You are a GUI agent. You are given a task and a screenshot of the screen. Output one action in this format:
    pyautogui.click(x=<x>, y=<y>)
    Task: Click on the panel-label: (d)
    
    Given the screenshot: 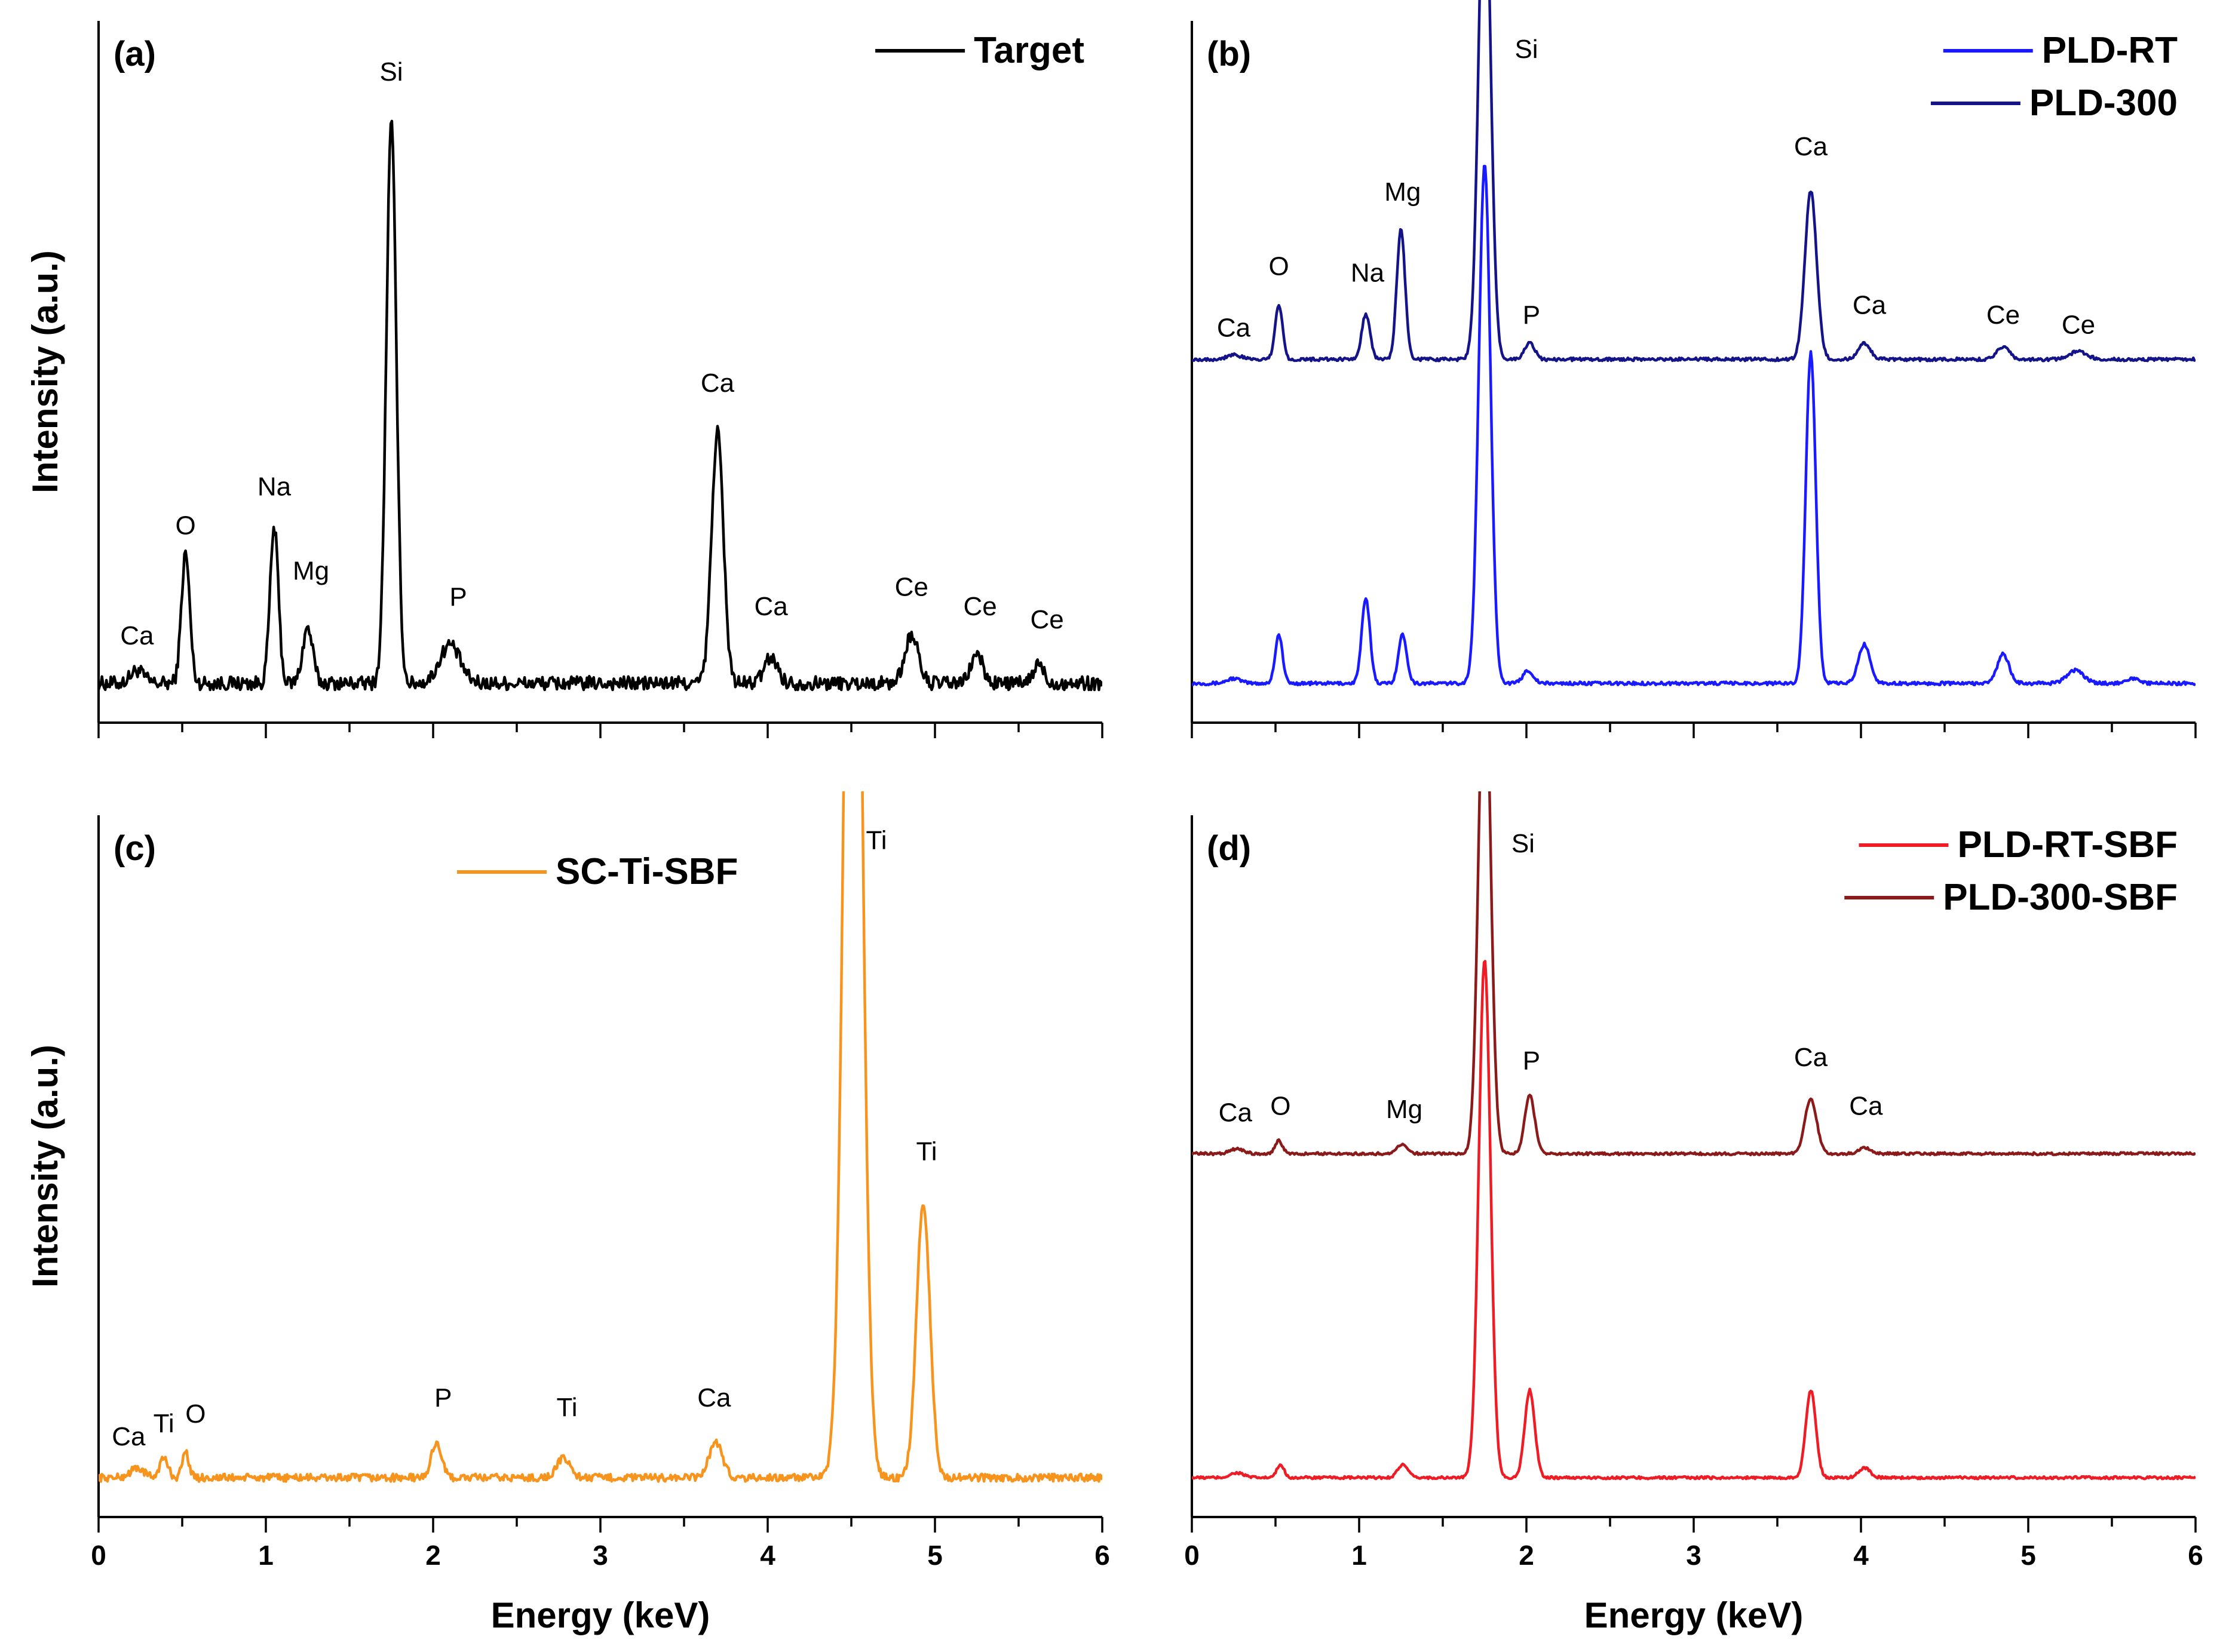 What is the action you would take?
    pyautogui.click(x=1229, y=848)
    